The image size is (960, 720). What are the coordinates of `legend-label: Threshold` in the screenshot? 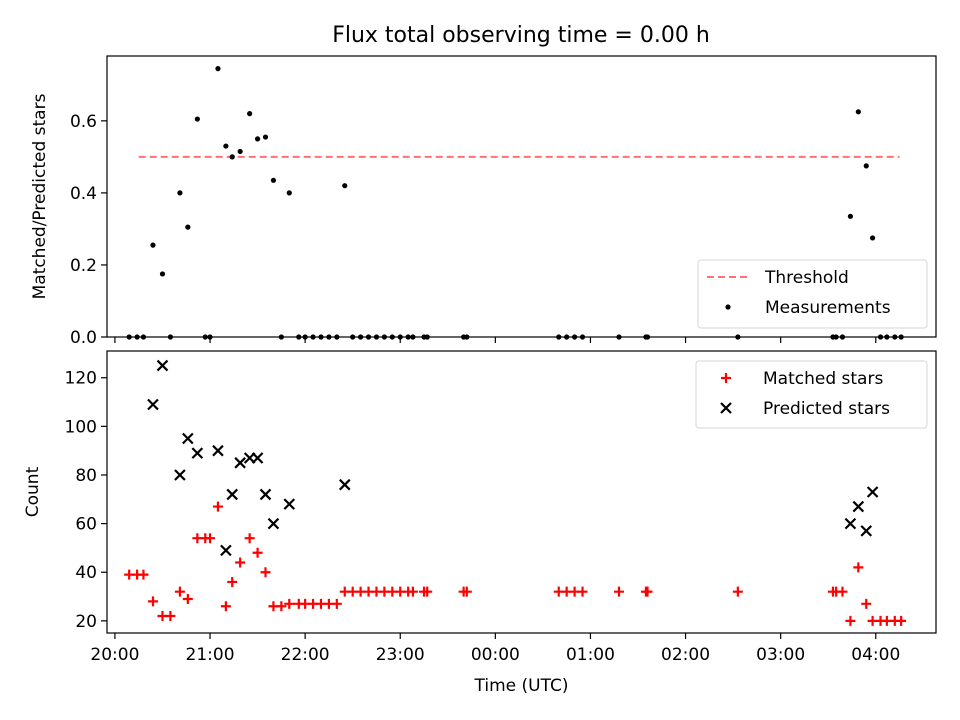 It's located at (806, 278).